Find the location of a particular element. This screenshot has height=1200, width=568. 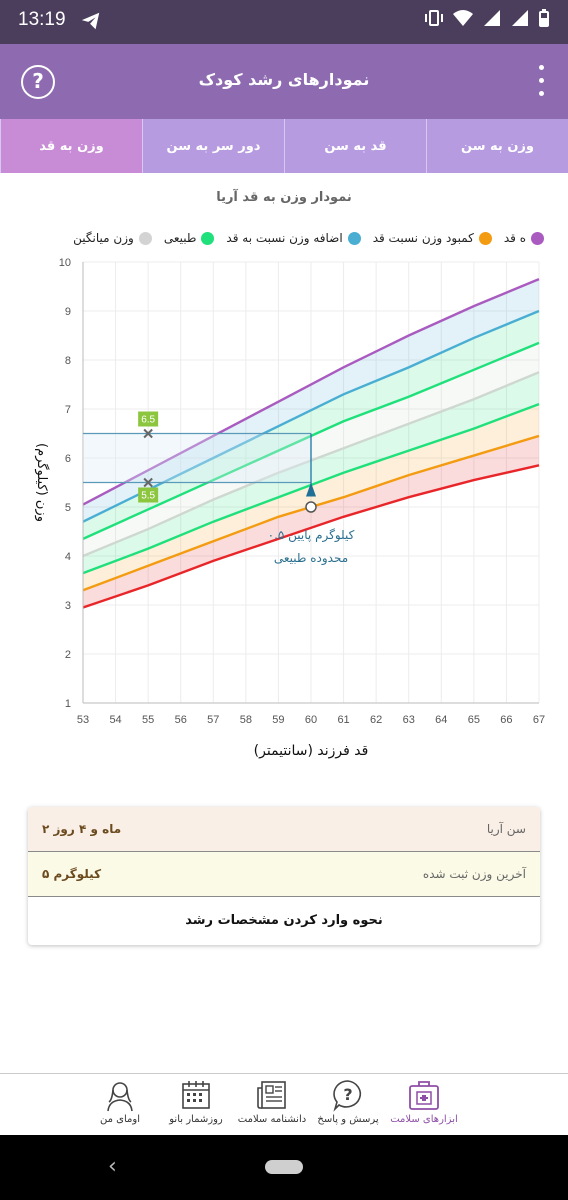

legend-label: طبیعی is located at coordinates (180, 238).